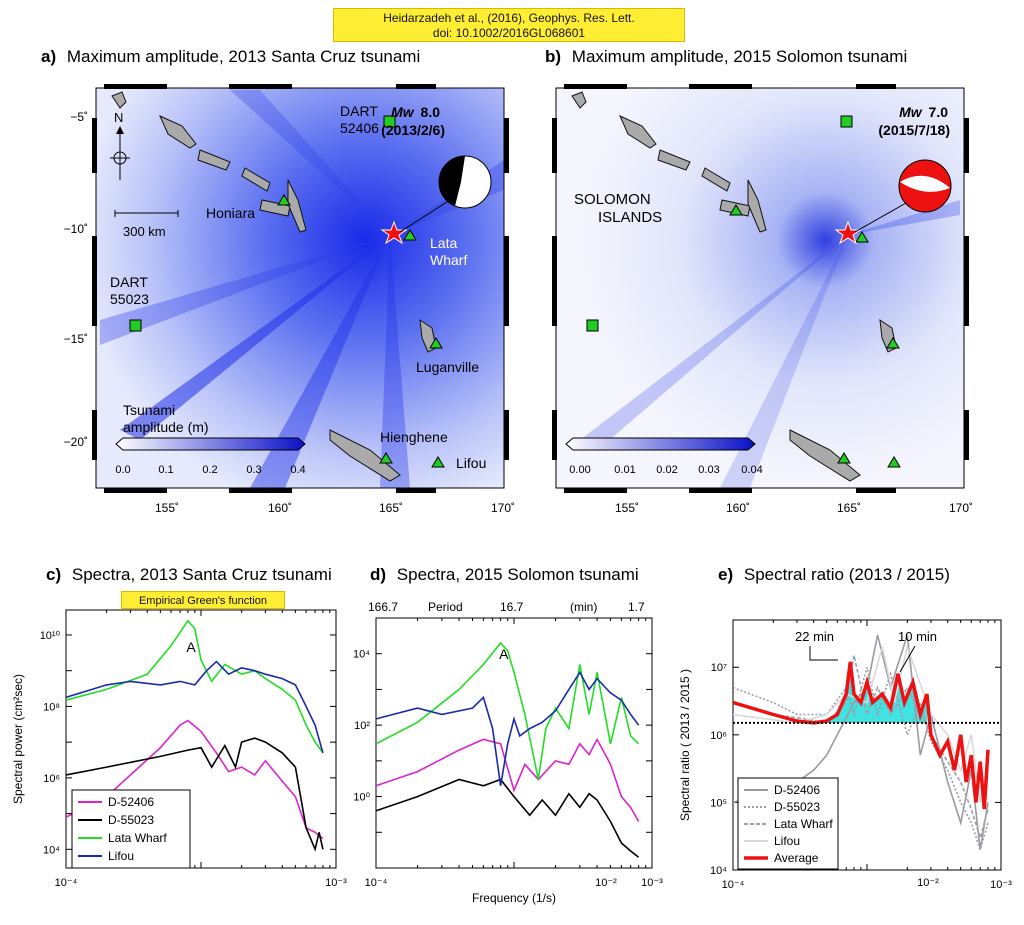 The height and width of the screenshot is (925, 1024). What do you see at coordinates (391, 508) in the screenshot?
I see `svg-text: 165˚` at bounding box center [391, 508].